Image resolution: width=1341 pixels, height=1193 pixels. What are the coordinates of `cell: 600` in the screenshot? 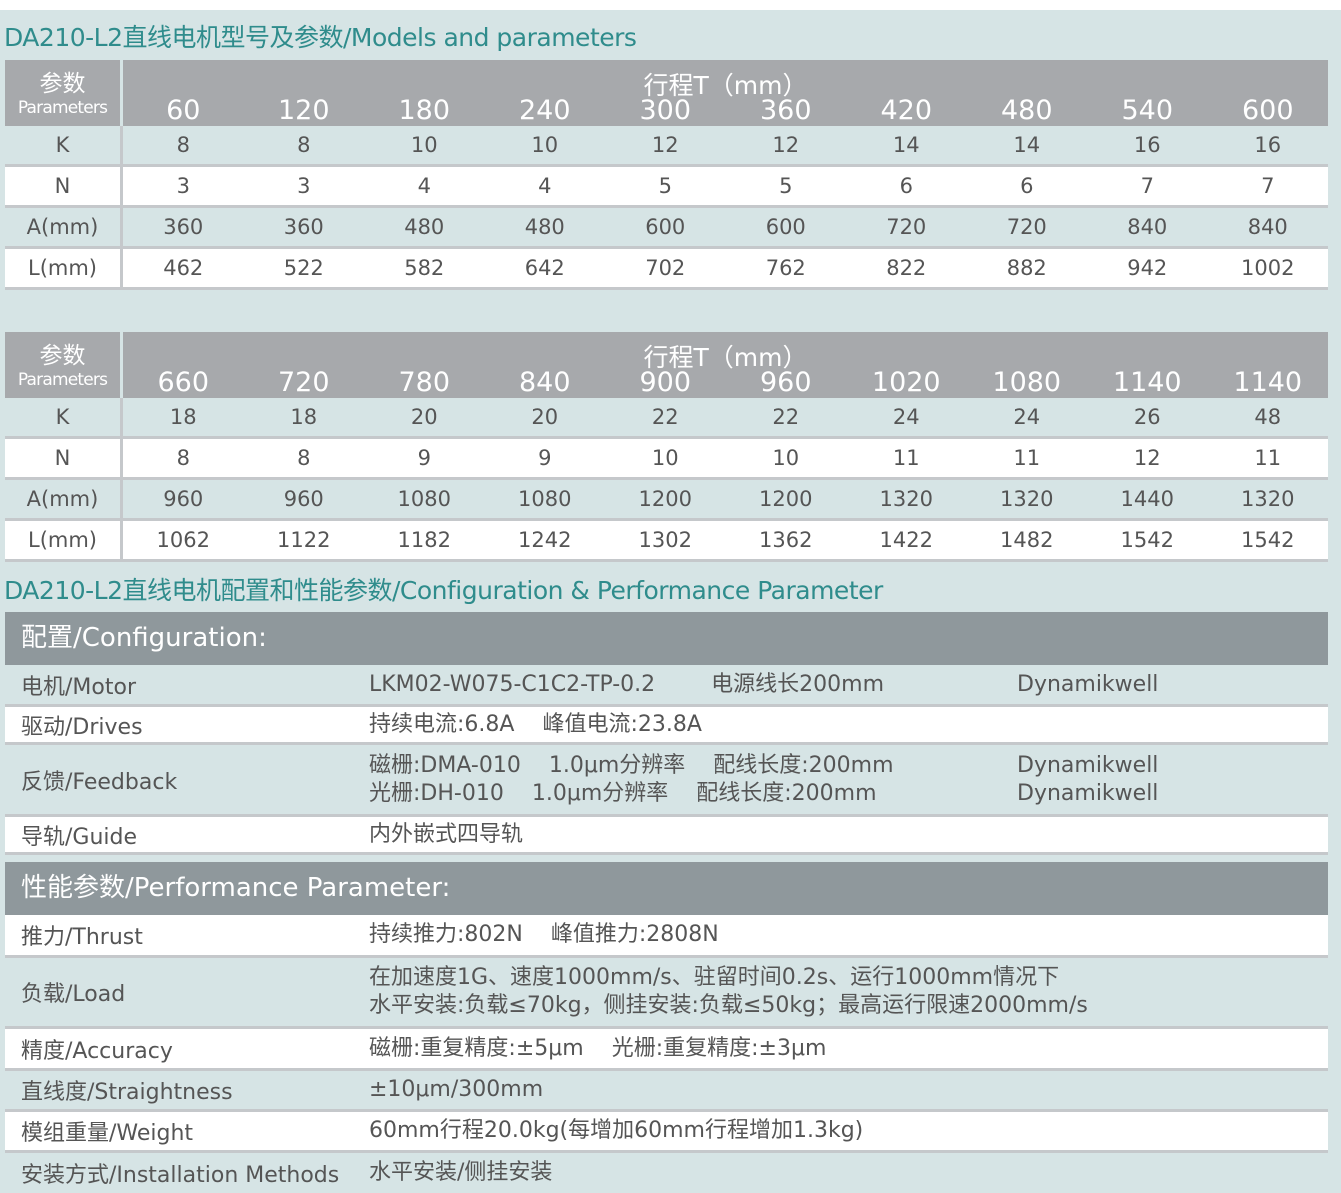 It's located at (665, 227).